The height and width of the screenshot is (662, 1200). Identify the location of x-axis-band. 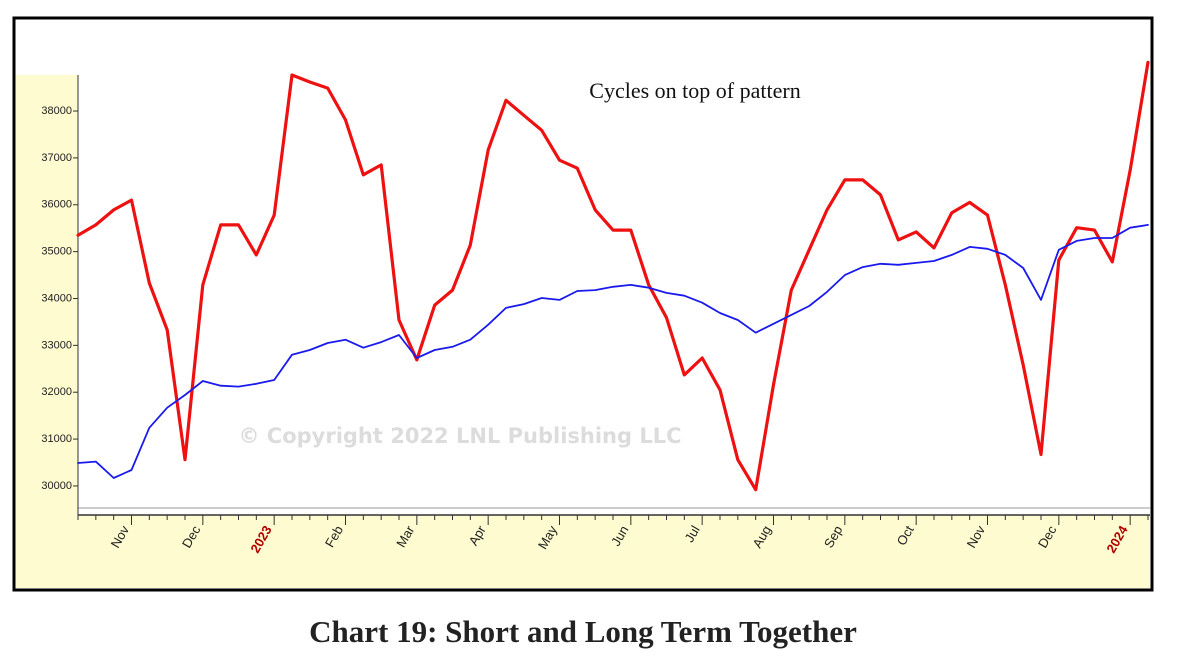
(583, 551).